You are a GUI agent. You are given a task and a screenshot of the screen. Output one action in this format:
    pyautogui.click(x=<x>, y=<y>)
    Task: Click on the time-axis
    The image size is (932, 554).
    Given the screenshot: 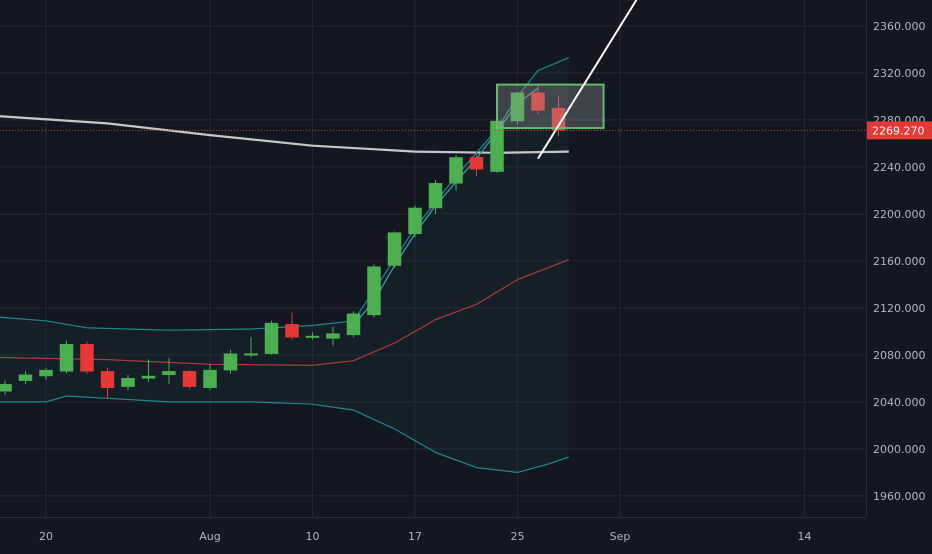 What is the action you would take?
    pyautogui.click(x=433, y=533)
    